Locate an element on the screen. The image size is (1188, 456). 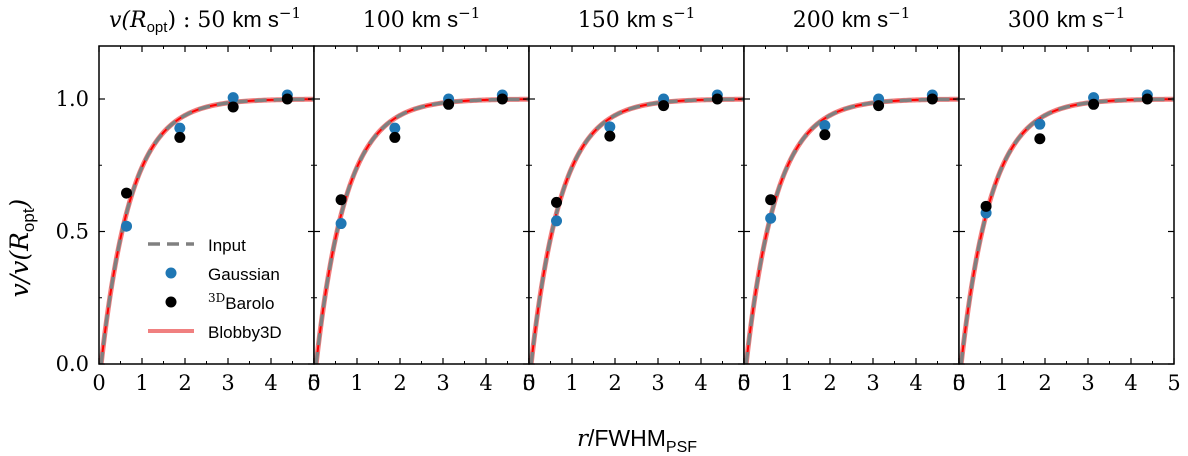
legend-label: 3DBarolo is located at coordinates (241, 302).